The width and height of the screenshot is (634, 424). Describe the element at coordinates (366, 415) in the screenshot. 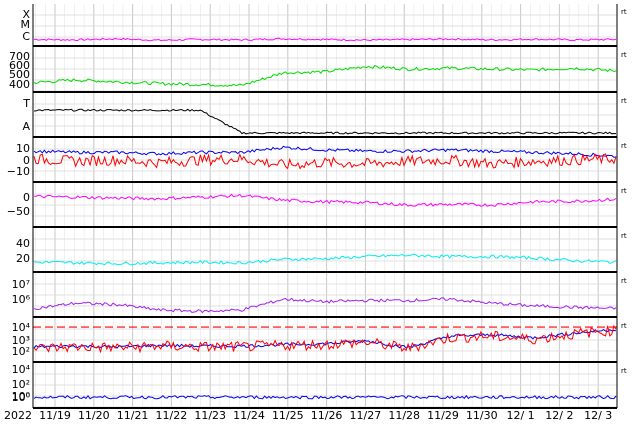

I see `x-tick-label: 11/27` at that location.